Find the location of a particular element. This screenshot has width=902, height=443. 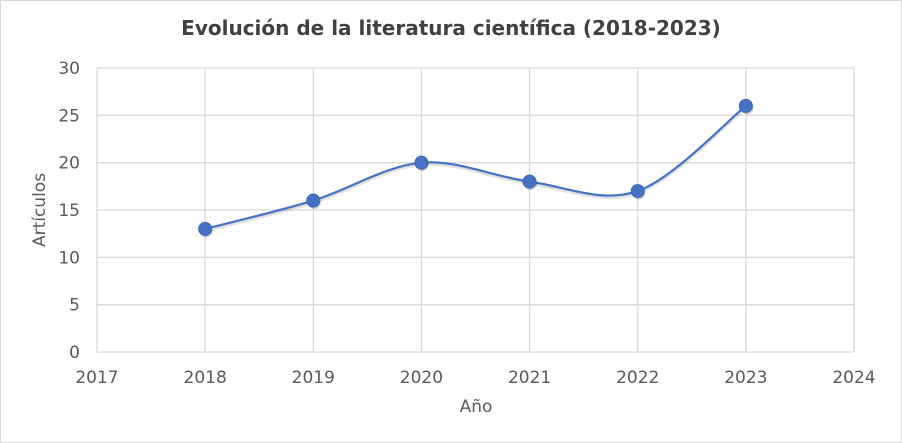

x-tick-label: 2018 is located at coordinates (205, 378).